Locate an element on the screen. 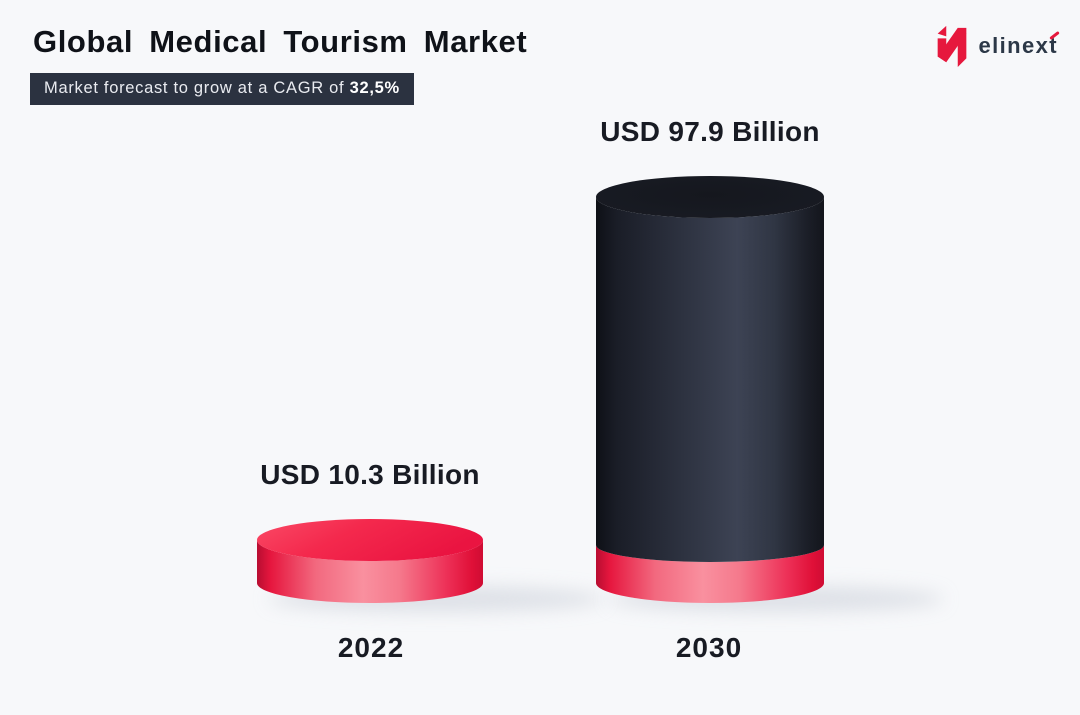  cylinder-2022 is located at coordinates (370, 561).